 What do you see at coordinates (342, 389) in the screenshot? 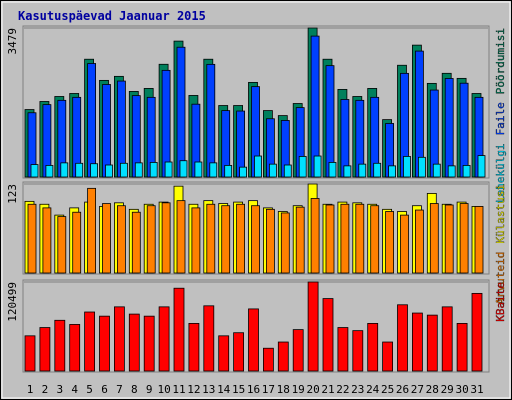
I see `x-tick-label: 22` at bounding box center [342, 389].